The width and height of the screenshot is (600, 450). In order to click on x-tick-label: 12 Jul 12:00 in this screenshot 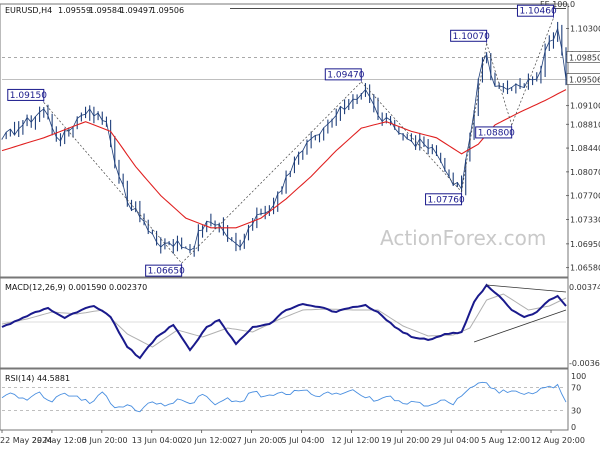, I will do `click(355, 440)`.